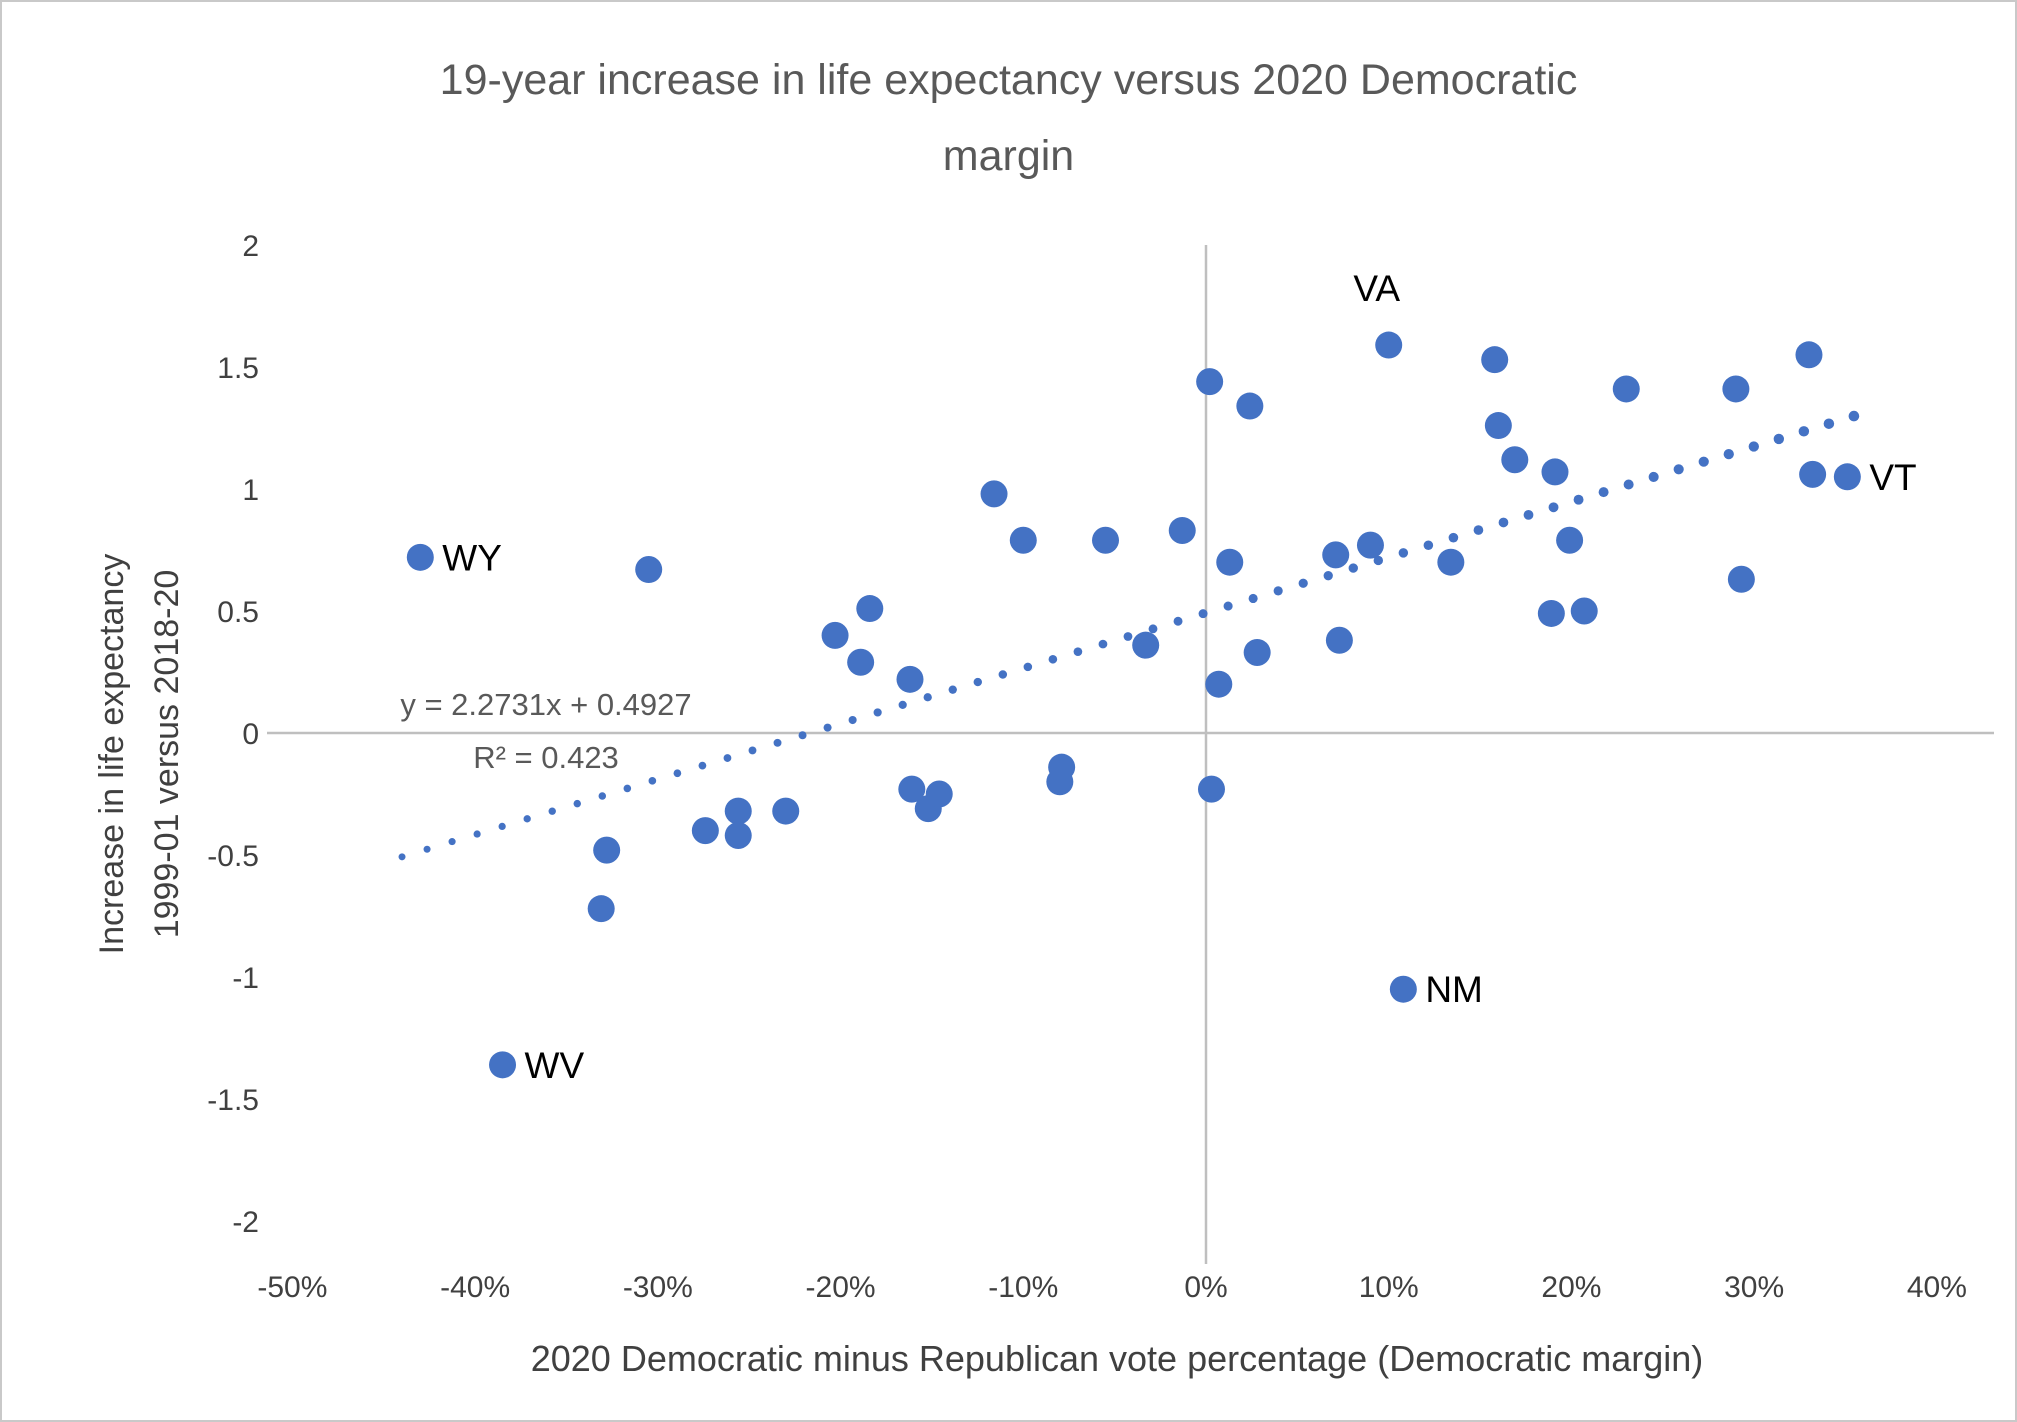 This screenshot has width=2017, height=1422. What do you see at coordinates (1754, 1287) in the screenshot?
I see `x-tick-label: 30%` at bounding box center [1754, 1287].